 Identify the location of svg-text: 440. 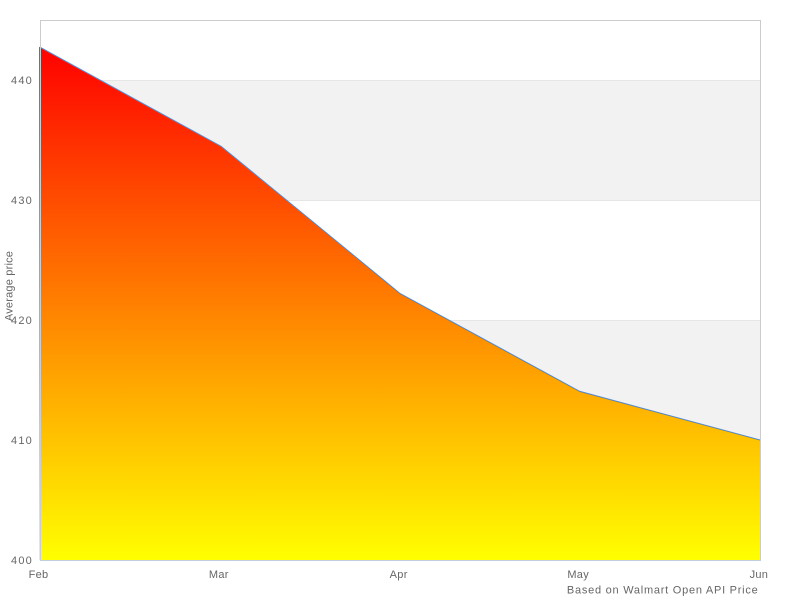
(22, 81).